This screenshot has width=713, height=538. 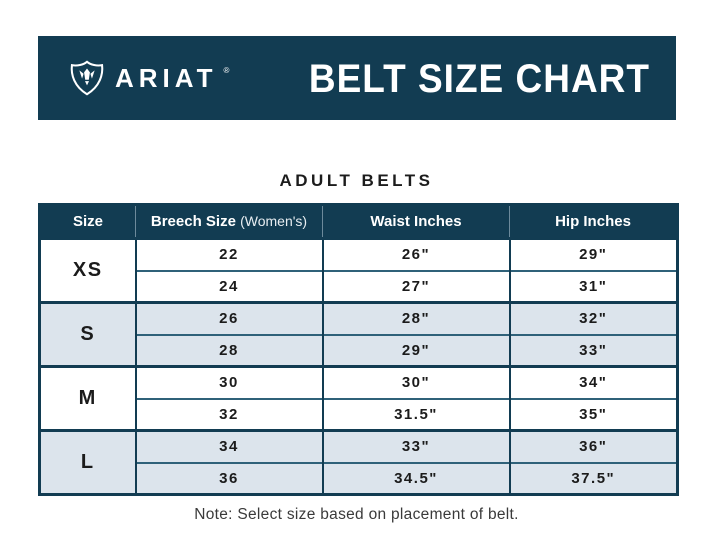 I want to click on waist-value: 28", so click(x=415, y=318).